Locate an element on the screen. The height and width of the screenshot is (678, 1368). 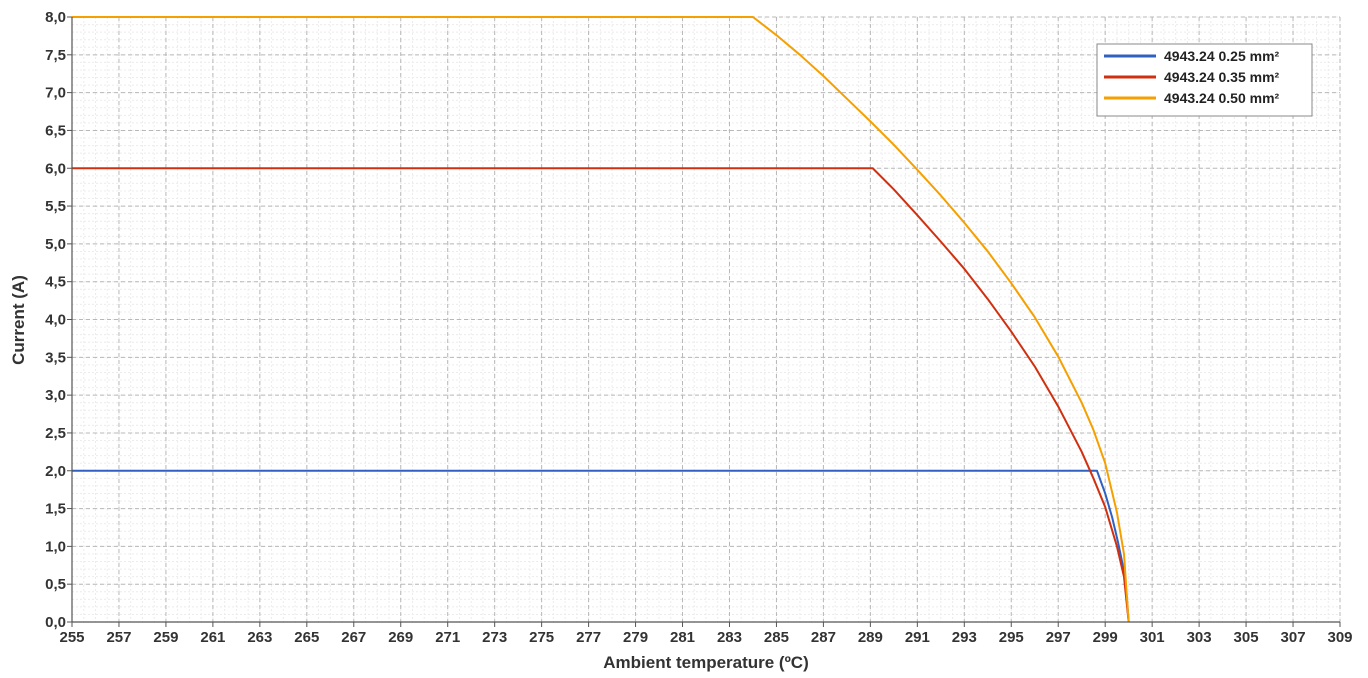
x-tick-label: 257 is located at coordinates (118, 637).